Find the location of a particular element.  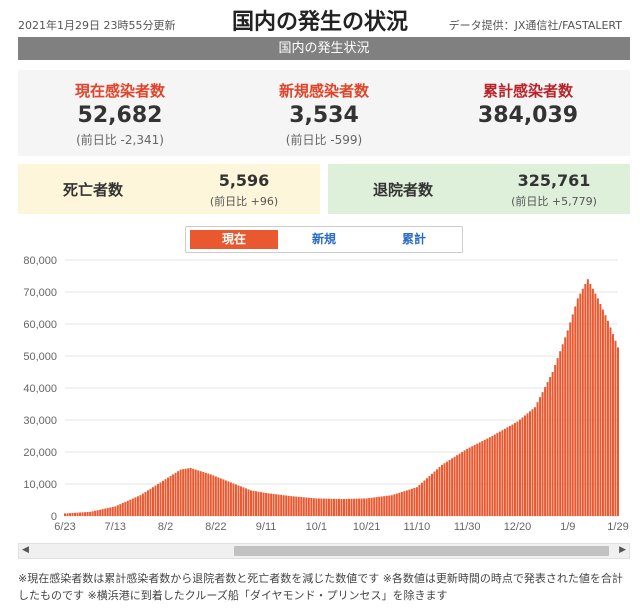

discharged-value: 325,761 is located at coordinates (554, 180).